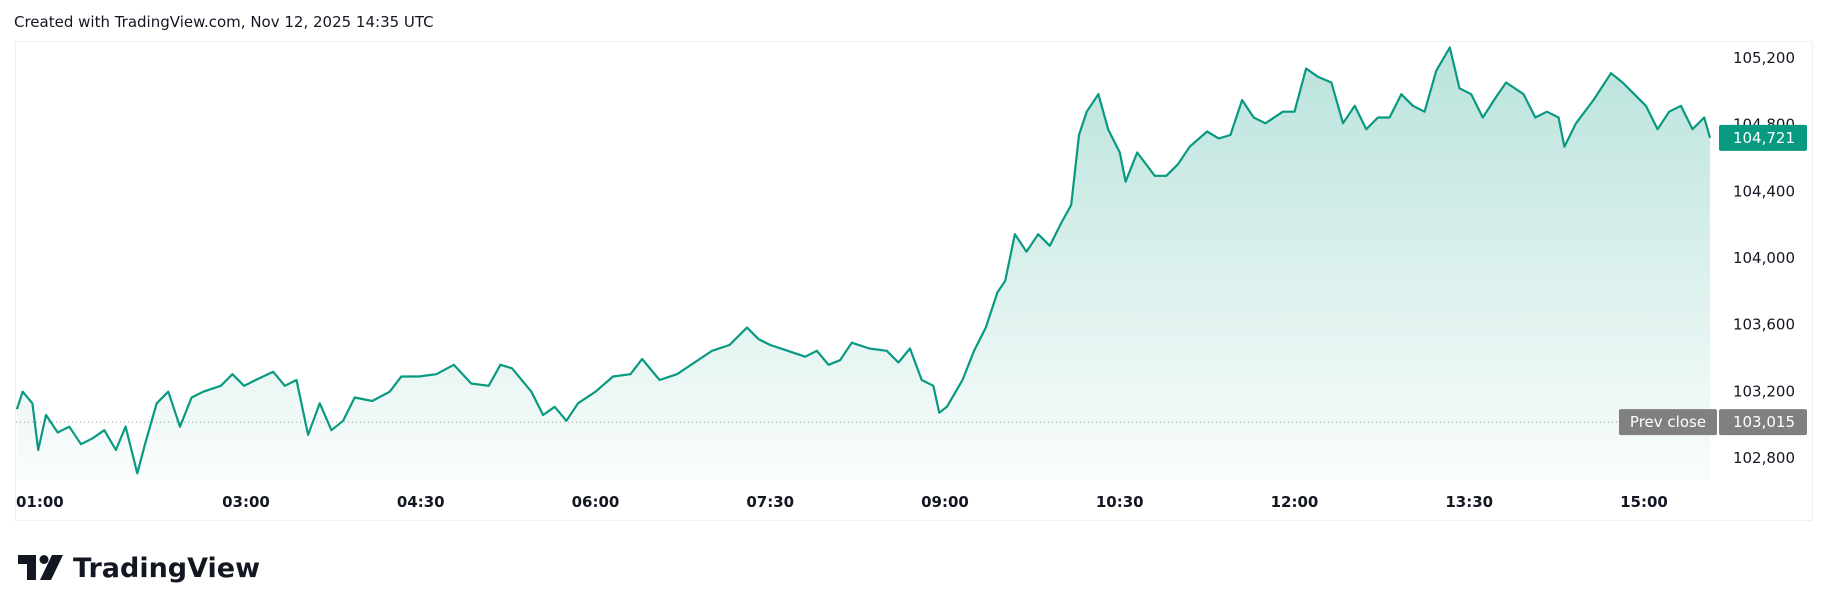 Image resolution: width=1830 pixels, height=611 pixels. What do you see at coordinates (945, 502) in the screenshot?
I see `time-tick-label: 09:00` at bounding box center [945, 502].